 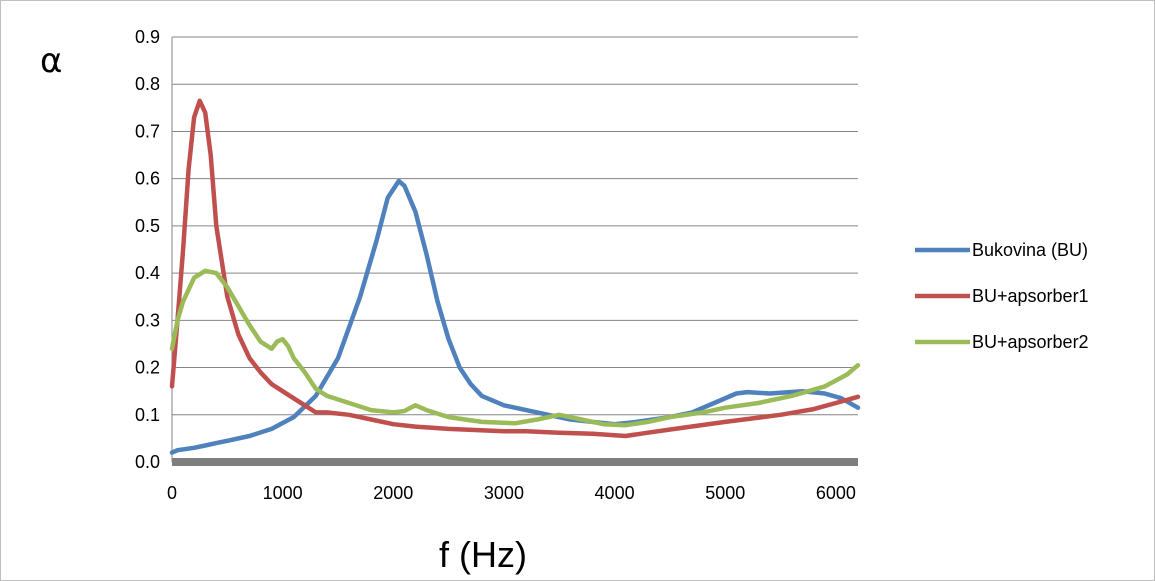 I want to click on x-tick-label: 2000, so click(x=393, y=493).